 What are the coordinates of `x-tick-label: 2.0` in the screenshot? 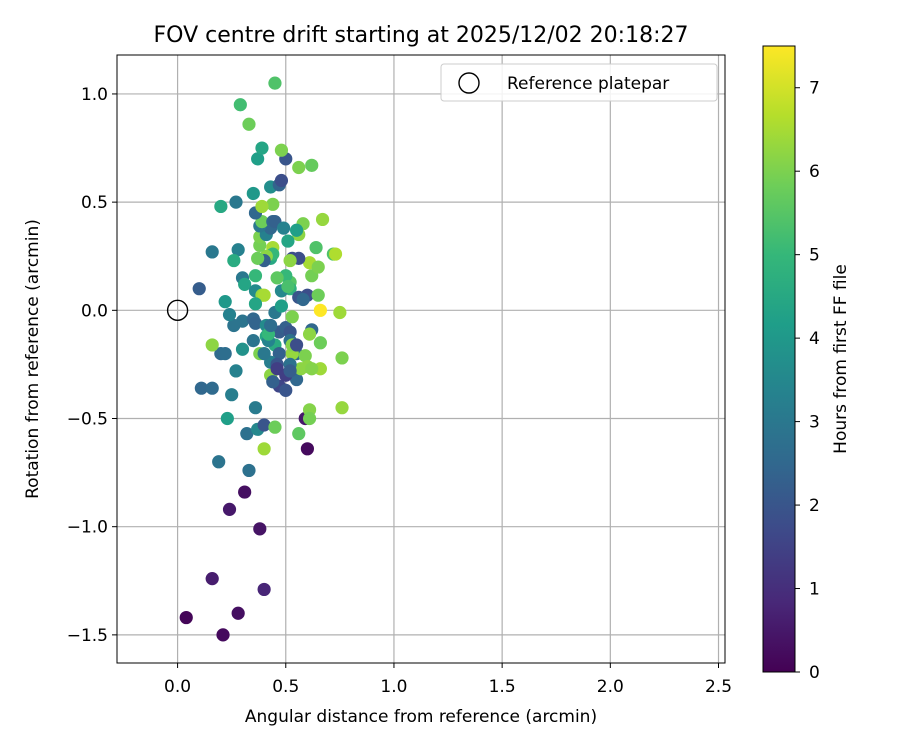 It's located at (610, 687).